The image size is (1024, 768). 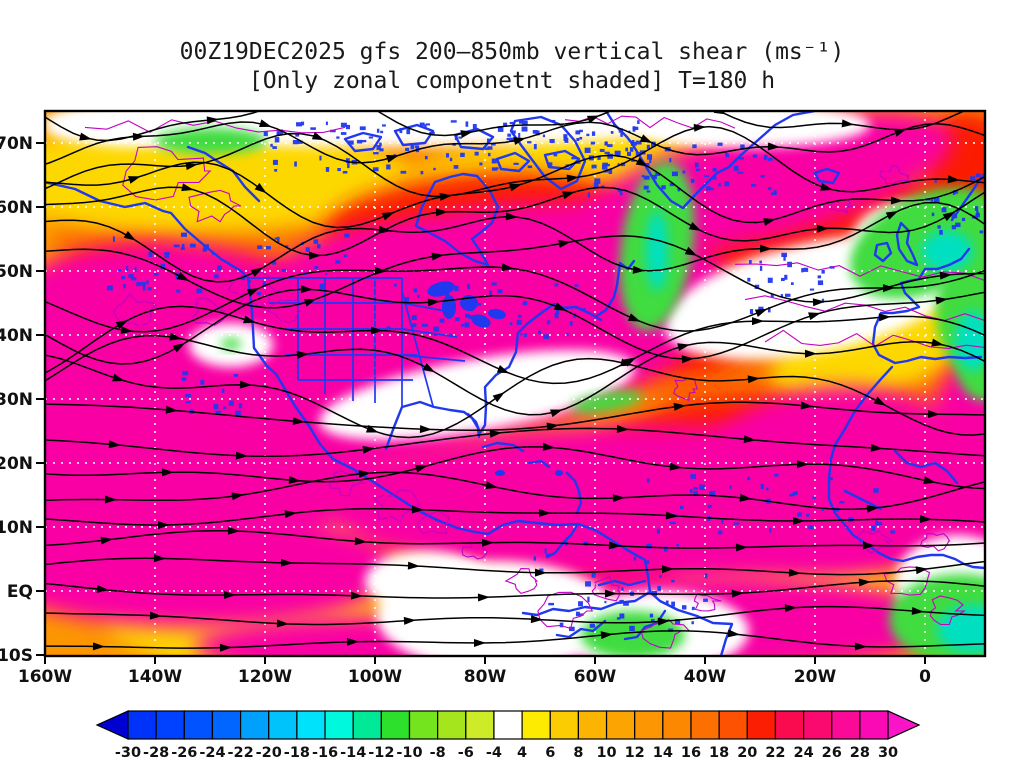 What do you see at coordinates (409, 753) in the screenshot?
I see `colorbar-tick-label: -10` at bounding box center [409, 753].